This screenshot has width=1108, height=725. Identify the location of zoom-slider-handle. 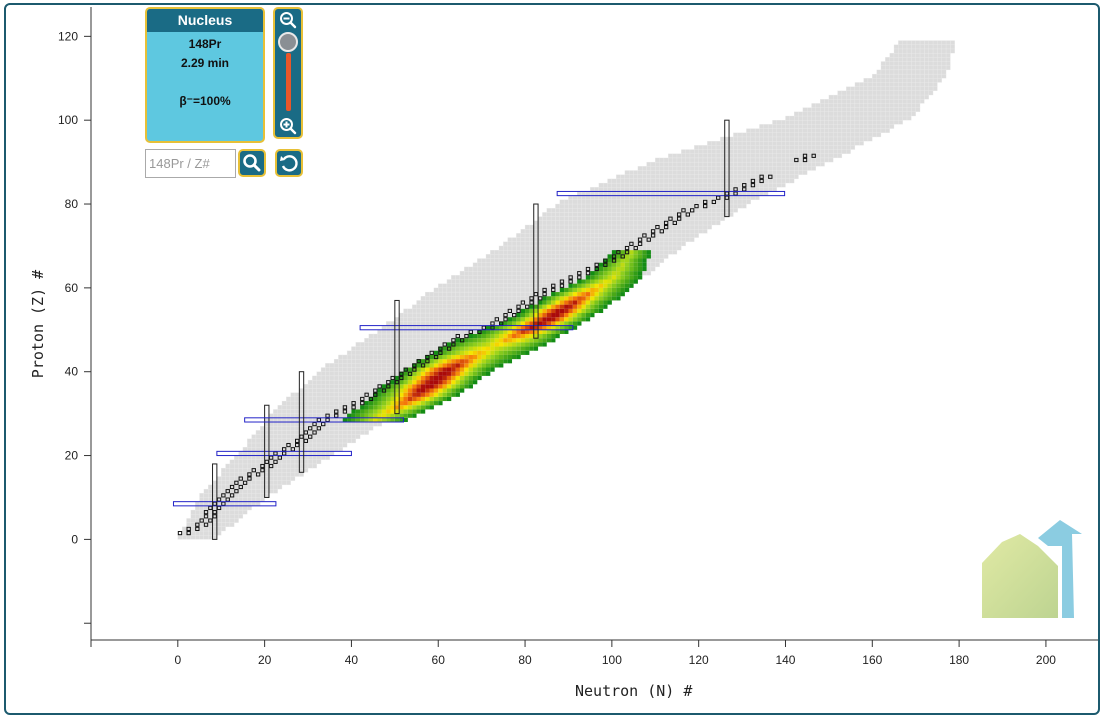
(288, 42).